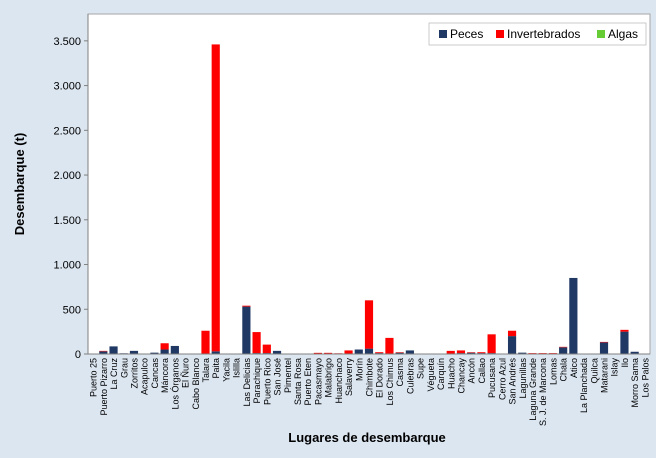  Describe the element at coordinates (67, 131) in the screenshot. I see `y-tick-label: 2.500` at that location.